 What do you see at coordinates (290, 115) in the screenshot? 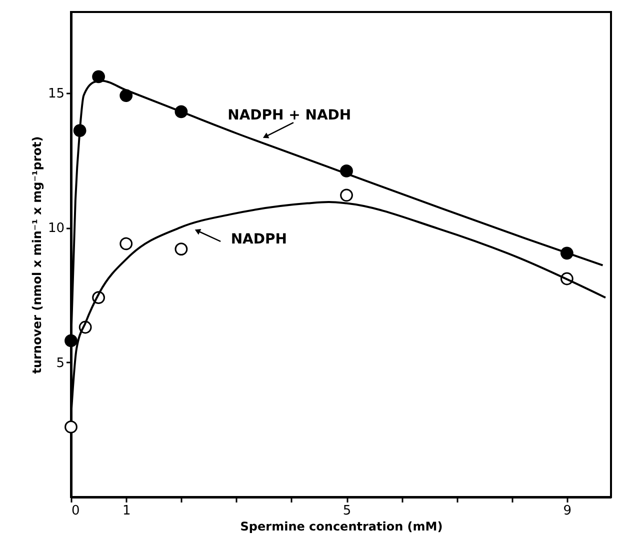
I see `annotation: NADPH + NADH` at bounding box center [290, 115].